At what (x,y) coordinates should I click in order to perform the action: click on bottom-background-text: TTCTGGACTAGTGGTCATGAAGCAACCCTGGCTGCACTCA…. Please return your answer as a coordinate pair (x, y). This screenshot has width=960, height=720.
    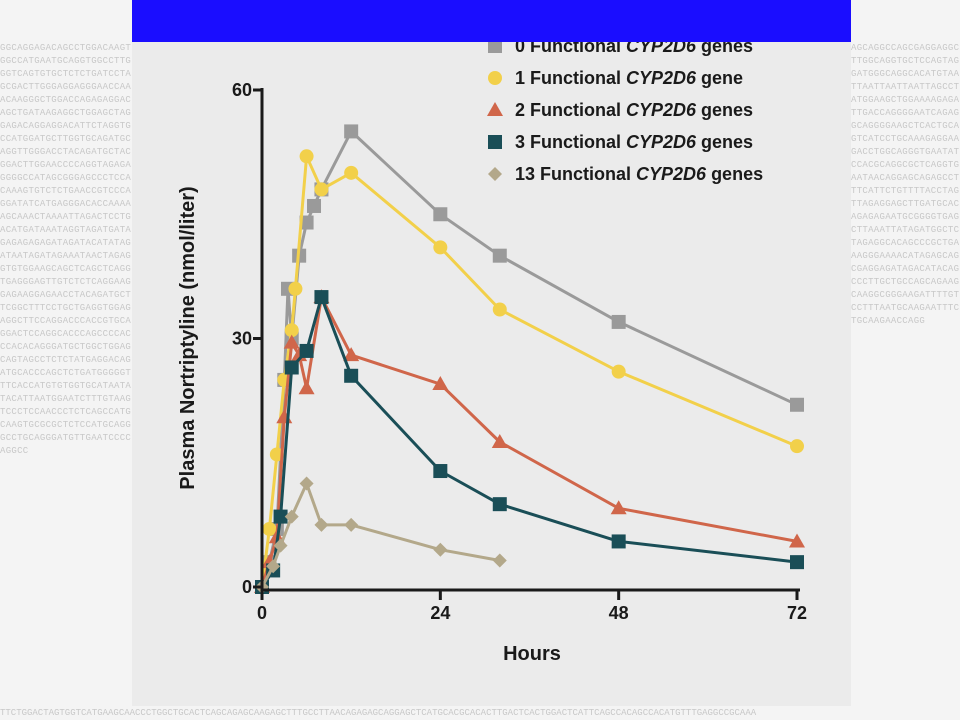
    Looking at the image, I should click on (480, 713).